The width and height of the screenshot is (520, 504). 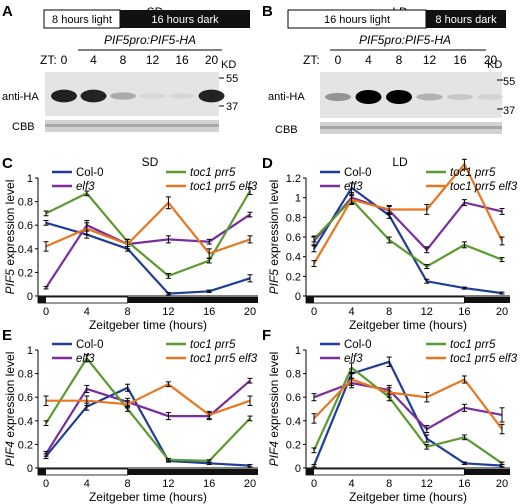 What do you see at coordinates (7, 335) in the screenshot?
I see `panel-letter-e: E` at bounding box center [7, 335].